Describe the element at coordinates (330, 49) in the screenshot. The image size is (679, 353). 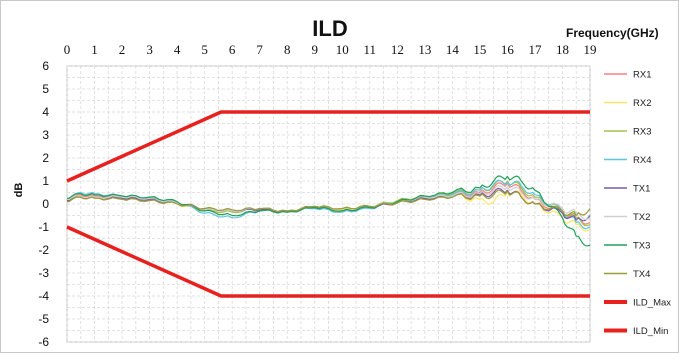
I see `x-tick-labels: 0 1 2 3 4 5 6 7 8 9 10 11 12 13 14 15 16 17 18 19` at that location.